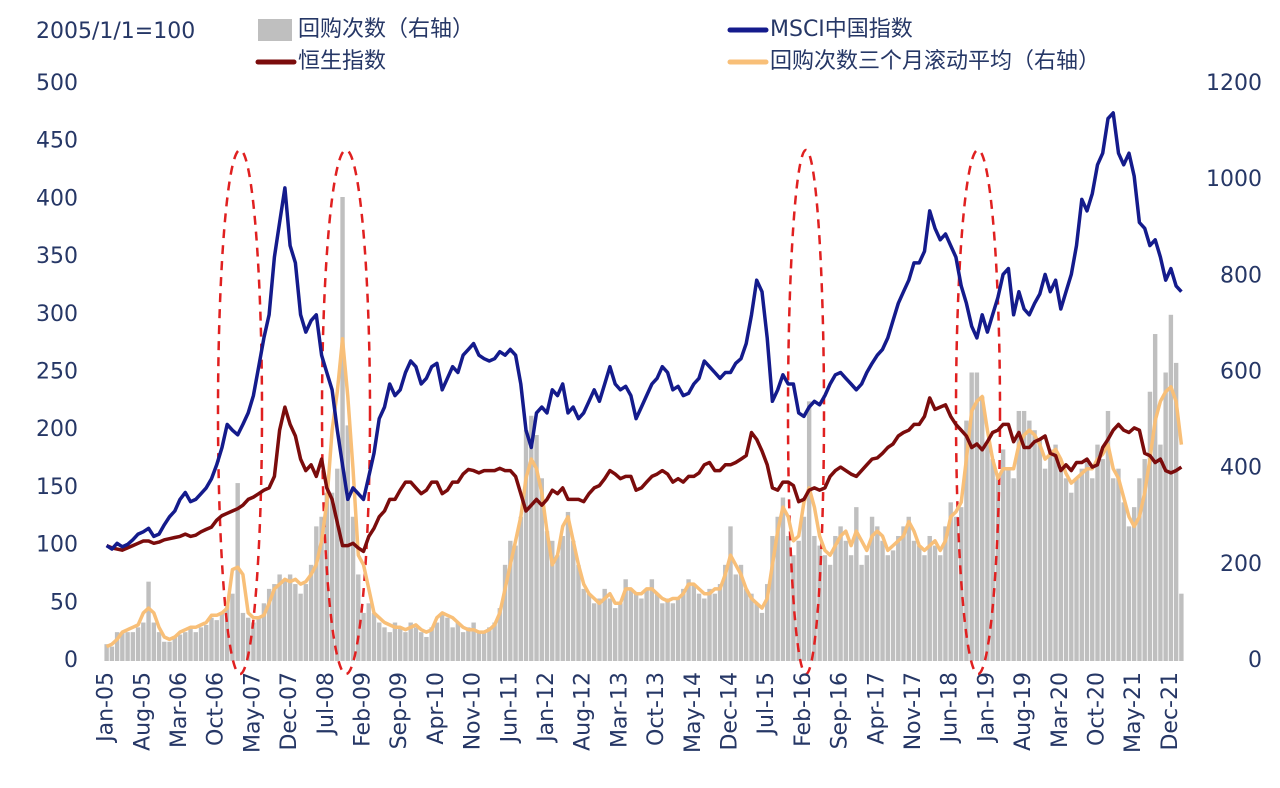  What do you see at coordinates (1241, 275) in the screenshot?
I see `y2-tick-label: 800` at bounding box center [1241, 275].